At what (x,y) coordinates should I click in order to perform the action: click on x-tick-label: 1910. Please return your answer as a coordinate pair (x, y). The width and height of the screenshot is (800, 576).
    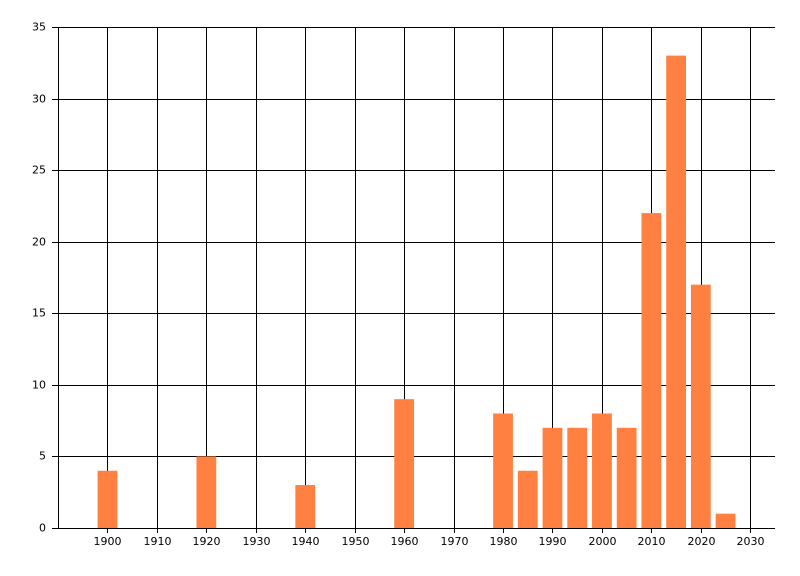
    Looking at the image, I should click on (158, 541).